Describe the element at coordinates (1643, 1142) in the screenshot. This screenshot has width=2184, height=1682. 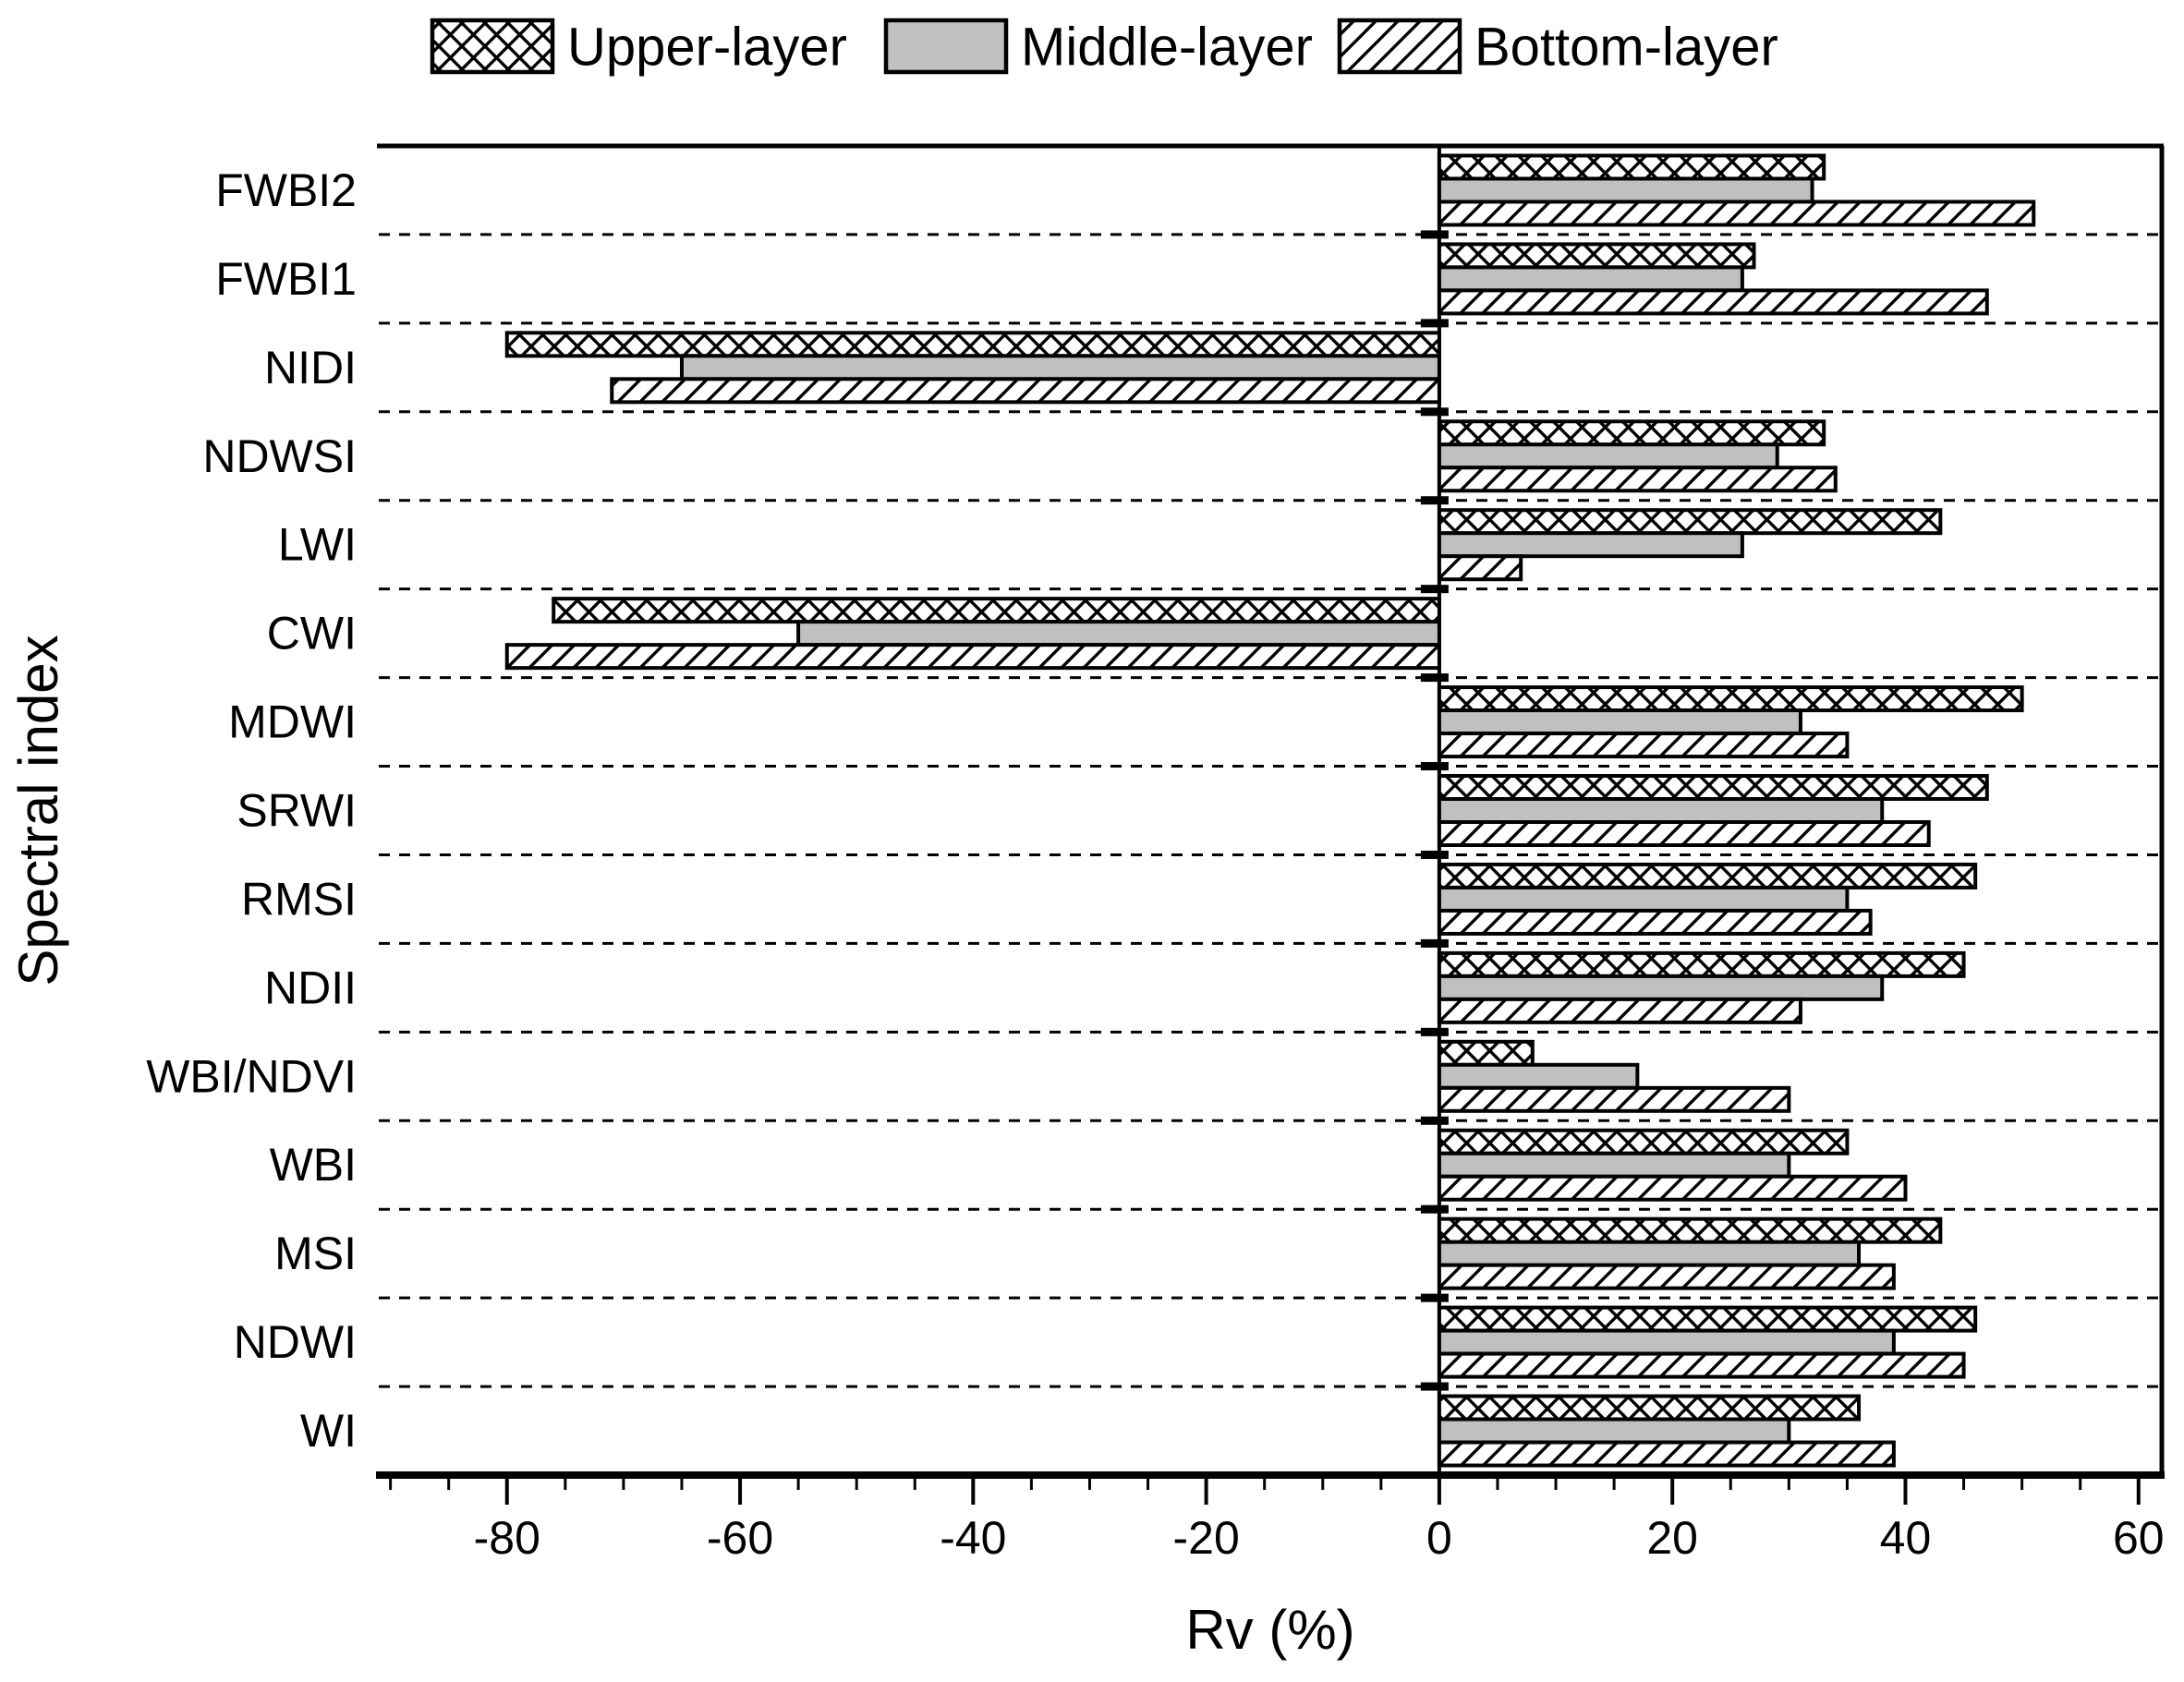
I see `bar-upper-layer-wbi` at that location.